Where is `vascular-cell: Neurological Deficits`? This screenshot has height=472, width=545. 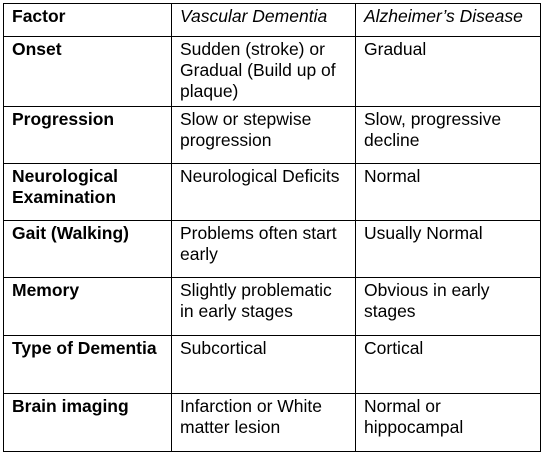
vascular-cell: Neurological Deficits is located at coordinates (263, 192).